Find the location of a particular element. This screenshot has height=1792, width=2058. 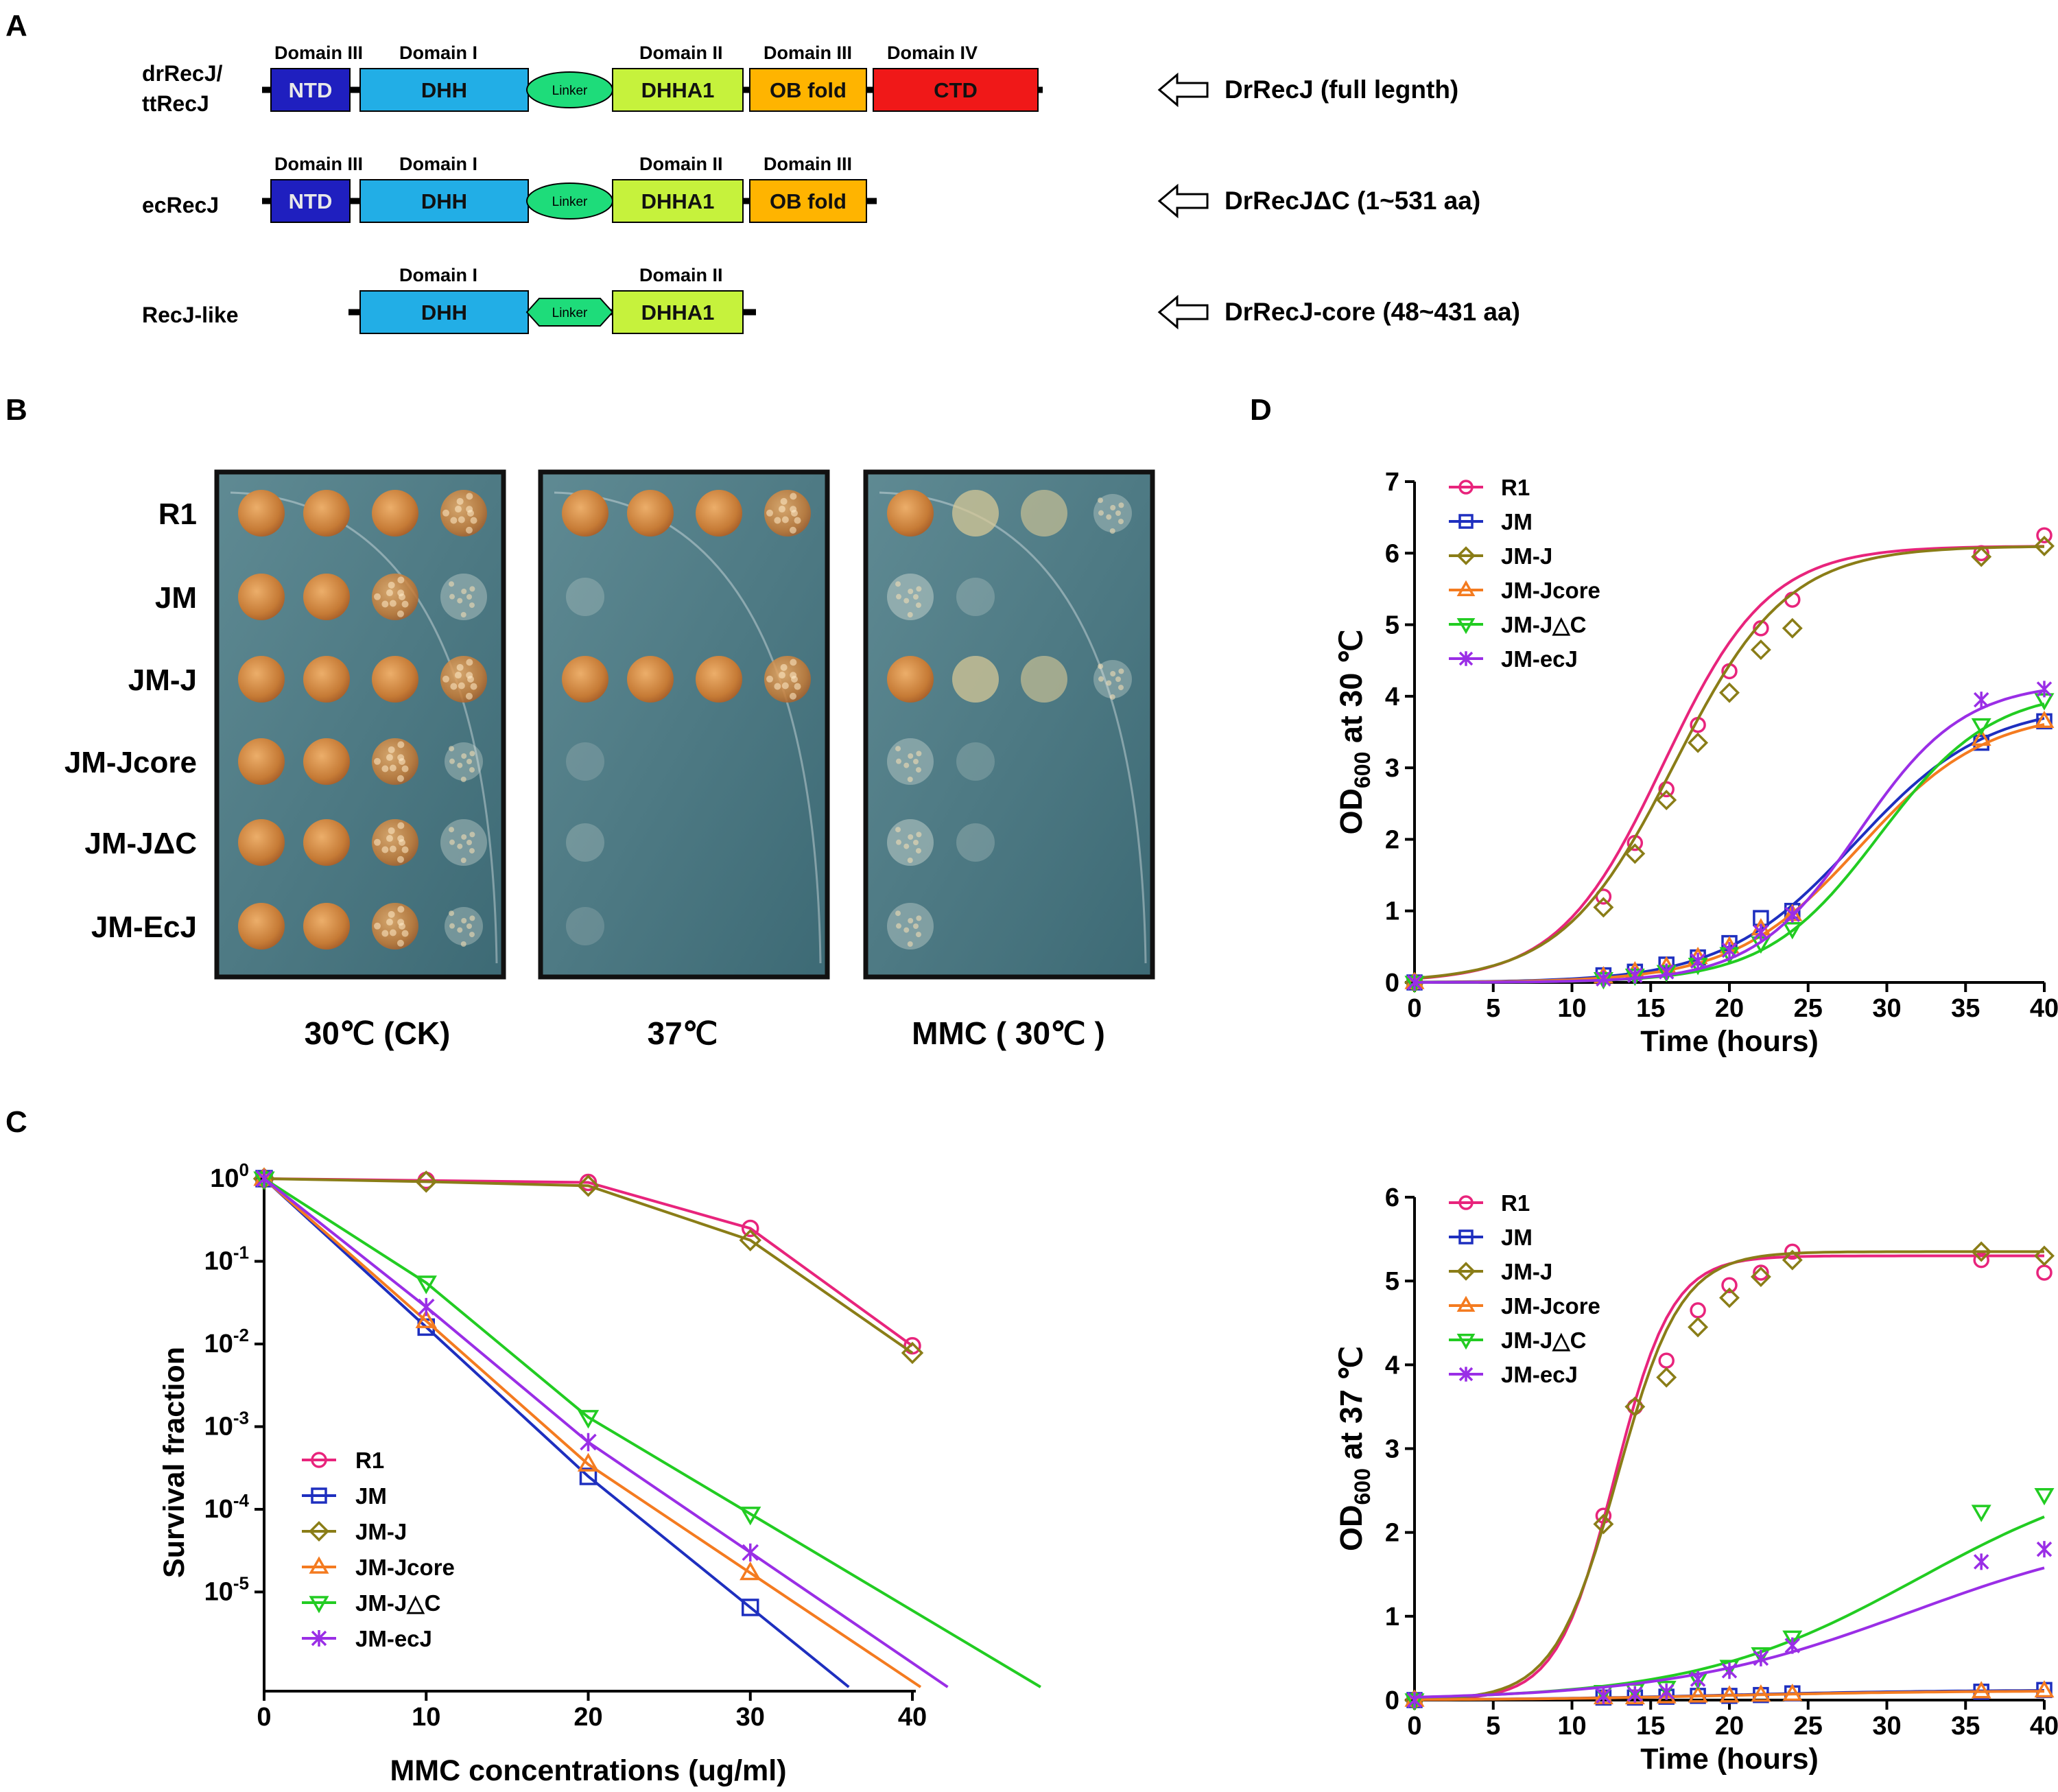

domain-box-label: NTD is located at coordinates (311, 201).